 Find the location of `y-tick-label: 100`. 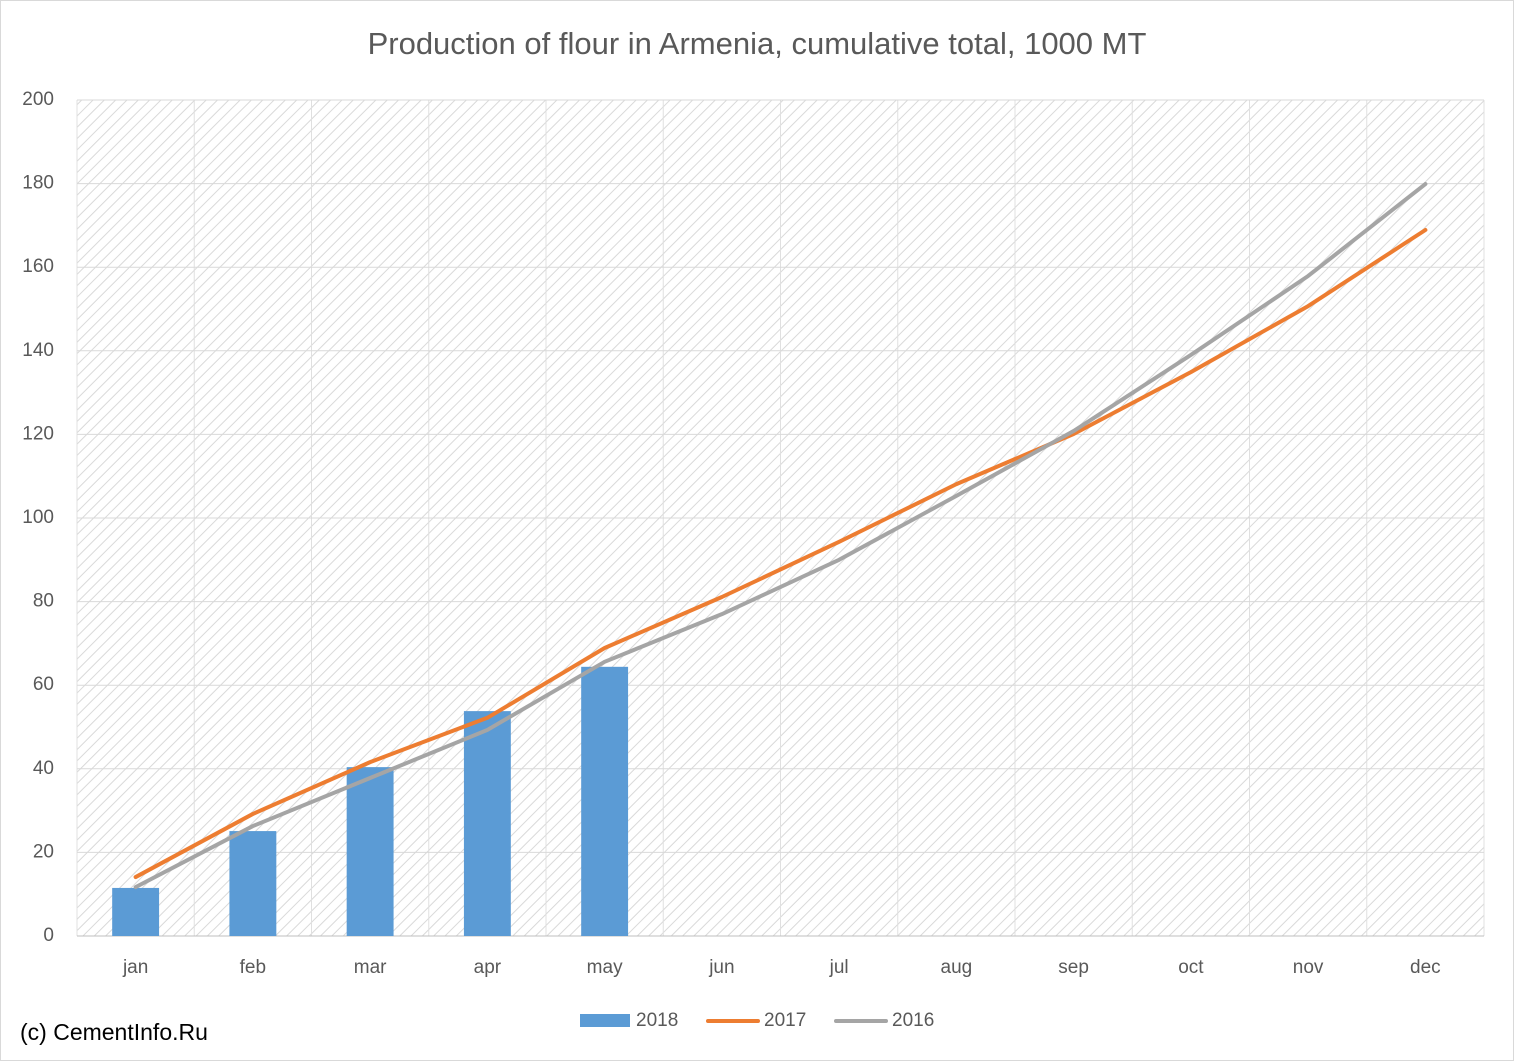

y-tick-label: 100 is located at coordinates (38, 517).